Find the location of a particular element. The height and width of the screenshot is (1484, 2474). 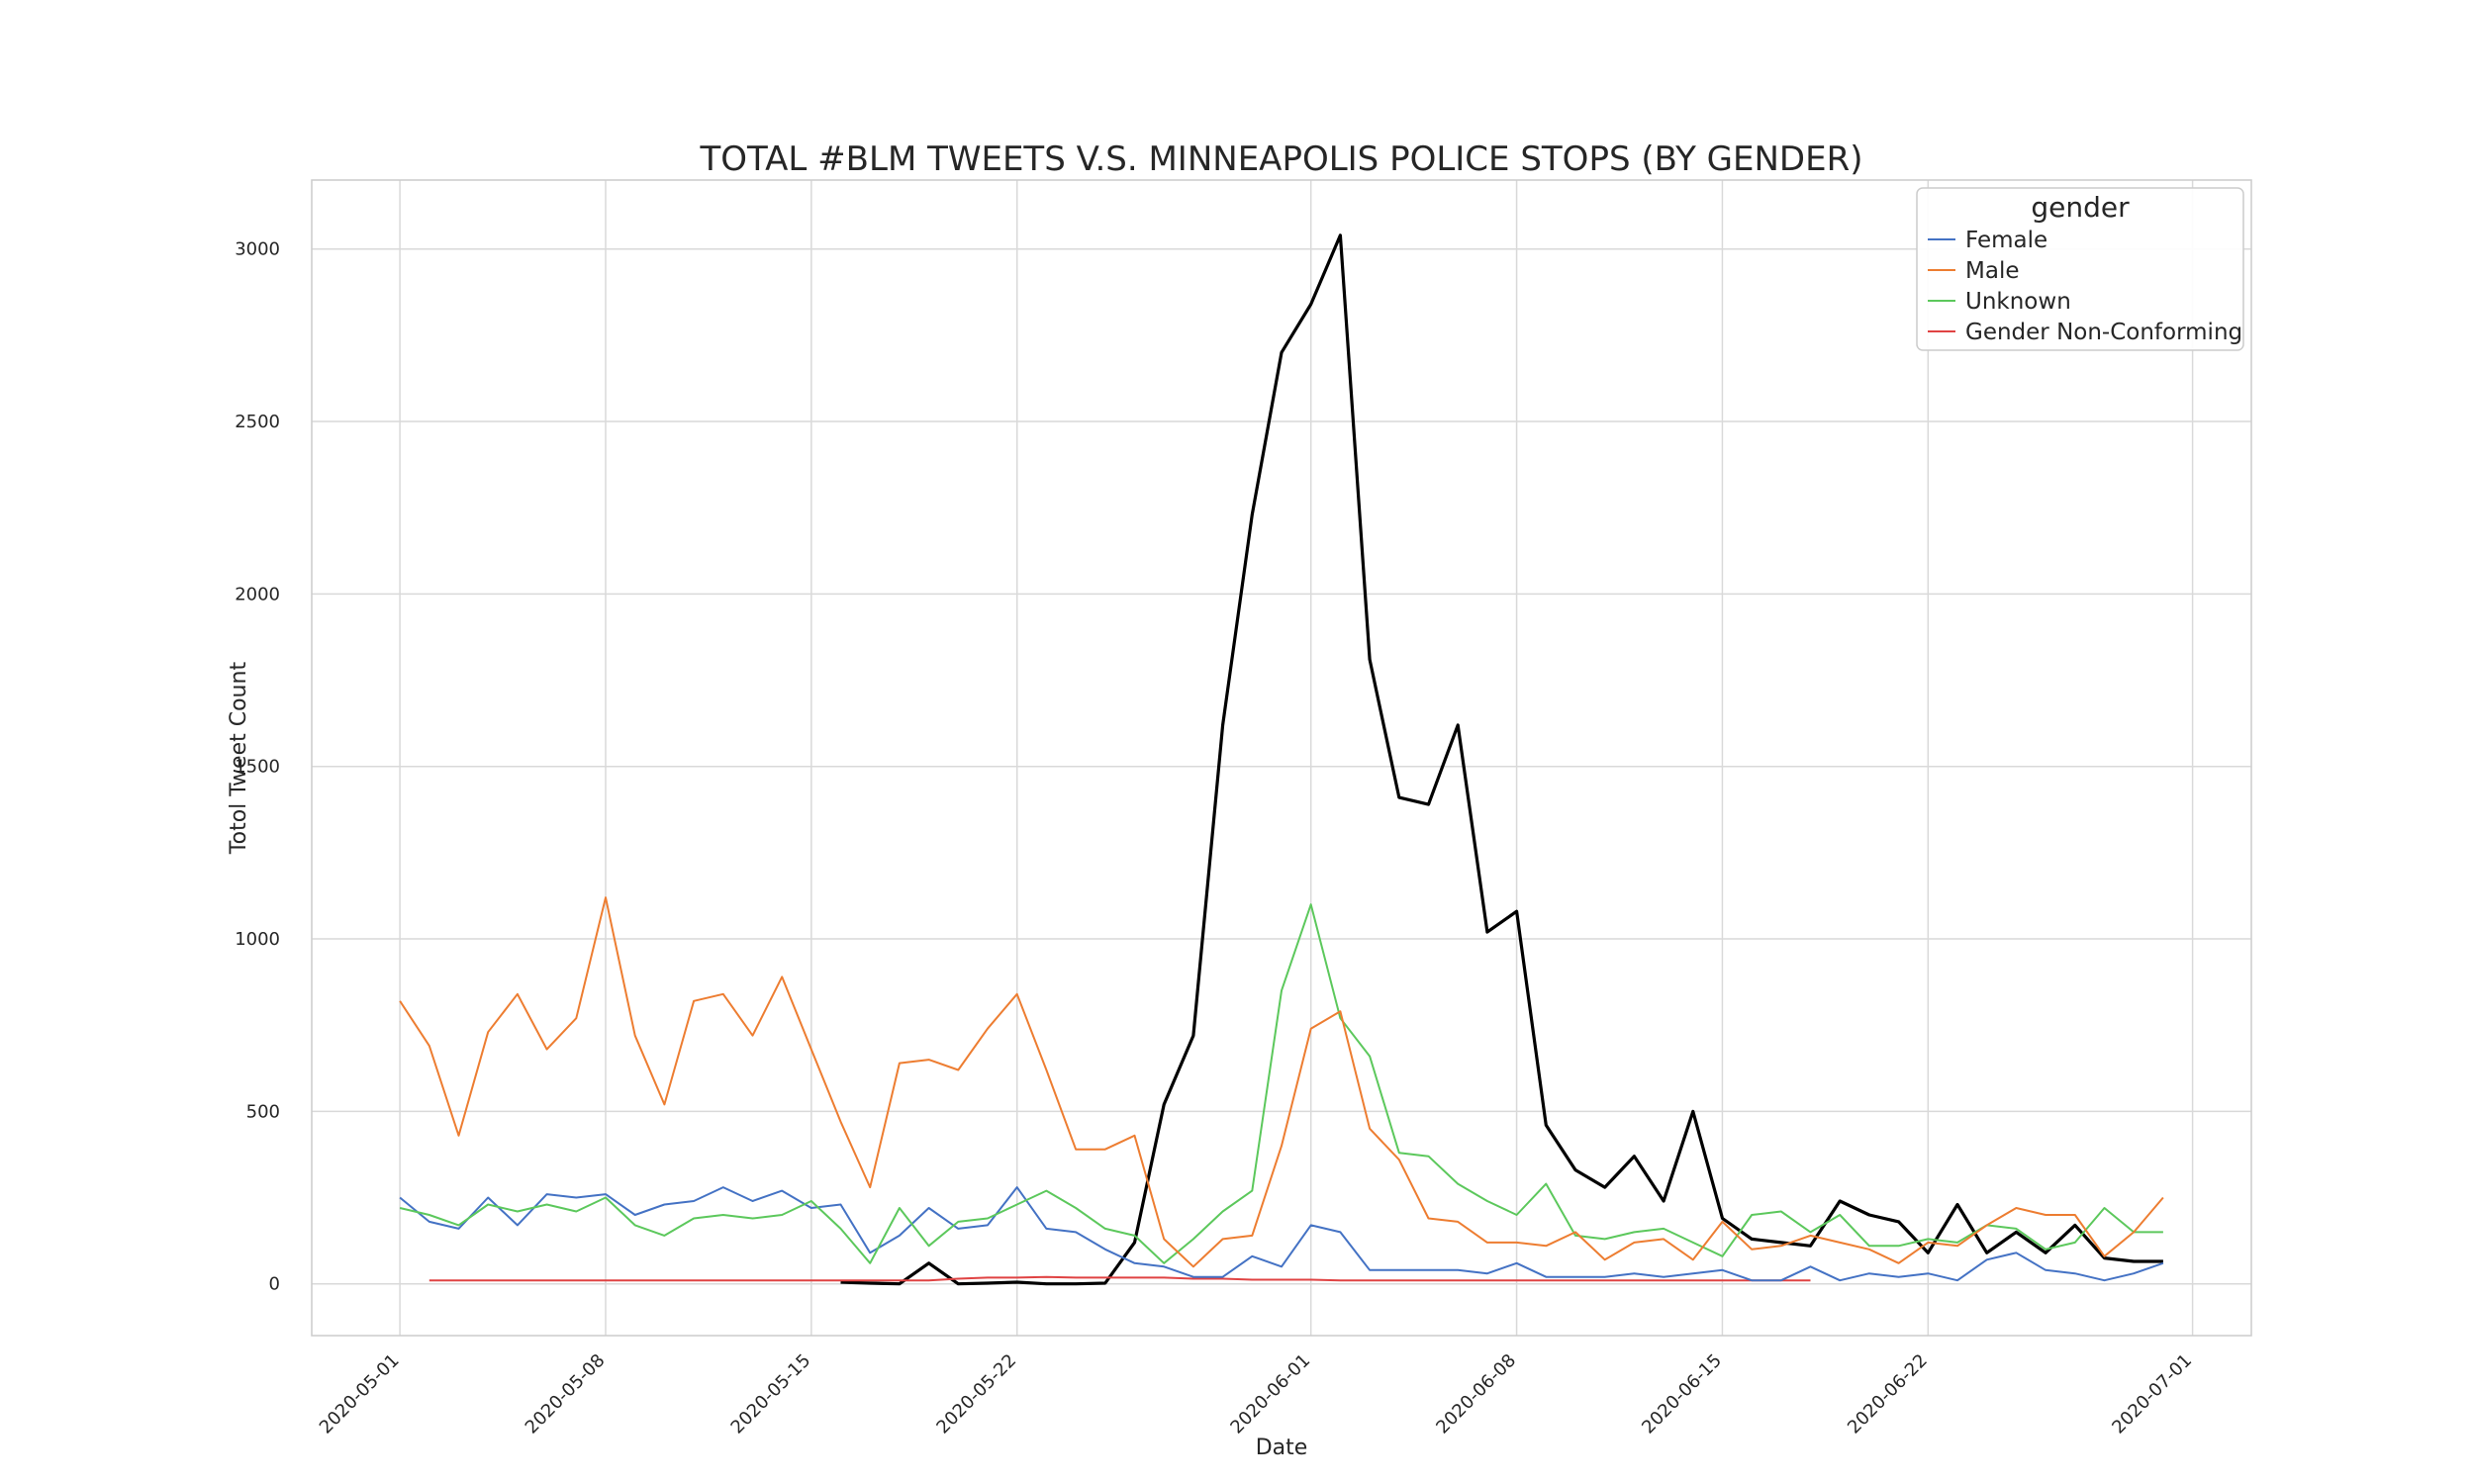

x-tick-label: 2020-05-01 is located at coordinates (360, 1394).